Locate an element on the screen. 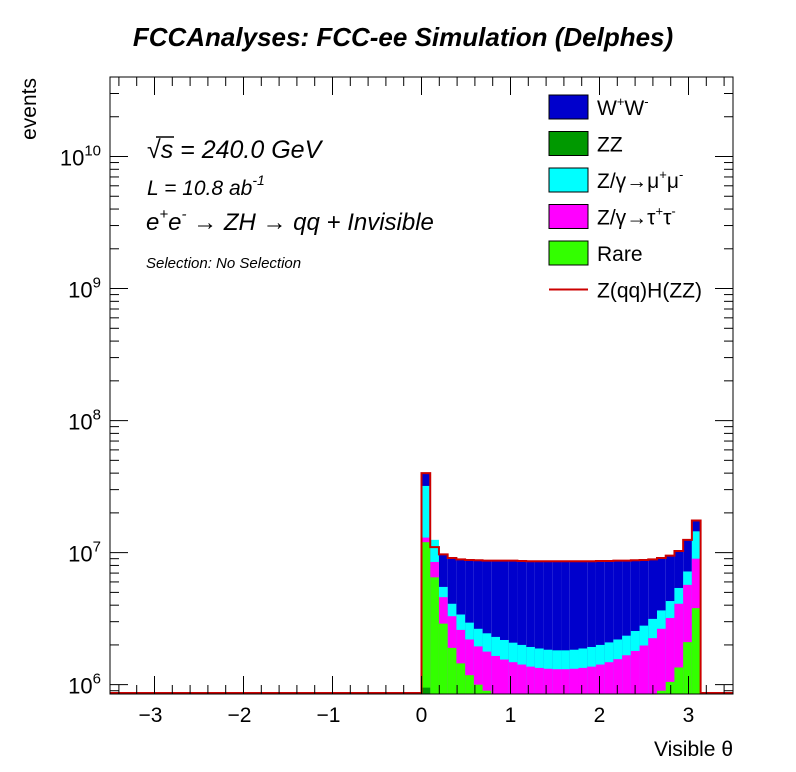  legend-entry-signal: Z(qq)H(ZZ) is located at coordinates (625, 291).